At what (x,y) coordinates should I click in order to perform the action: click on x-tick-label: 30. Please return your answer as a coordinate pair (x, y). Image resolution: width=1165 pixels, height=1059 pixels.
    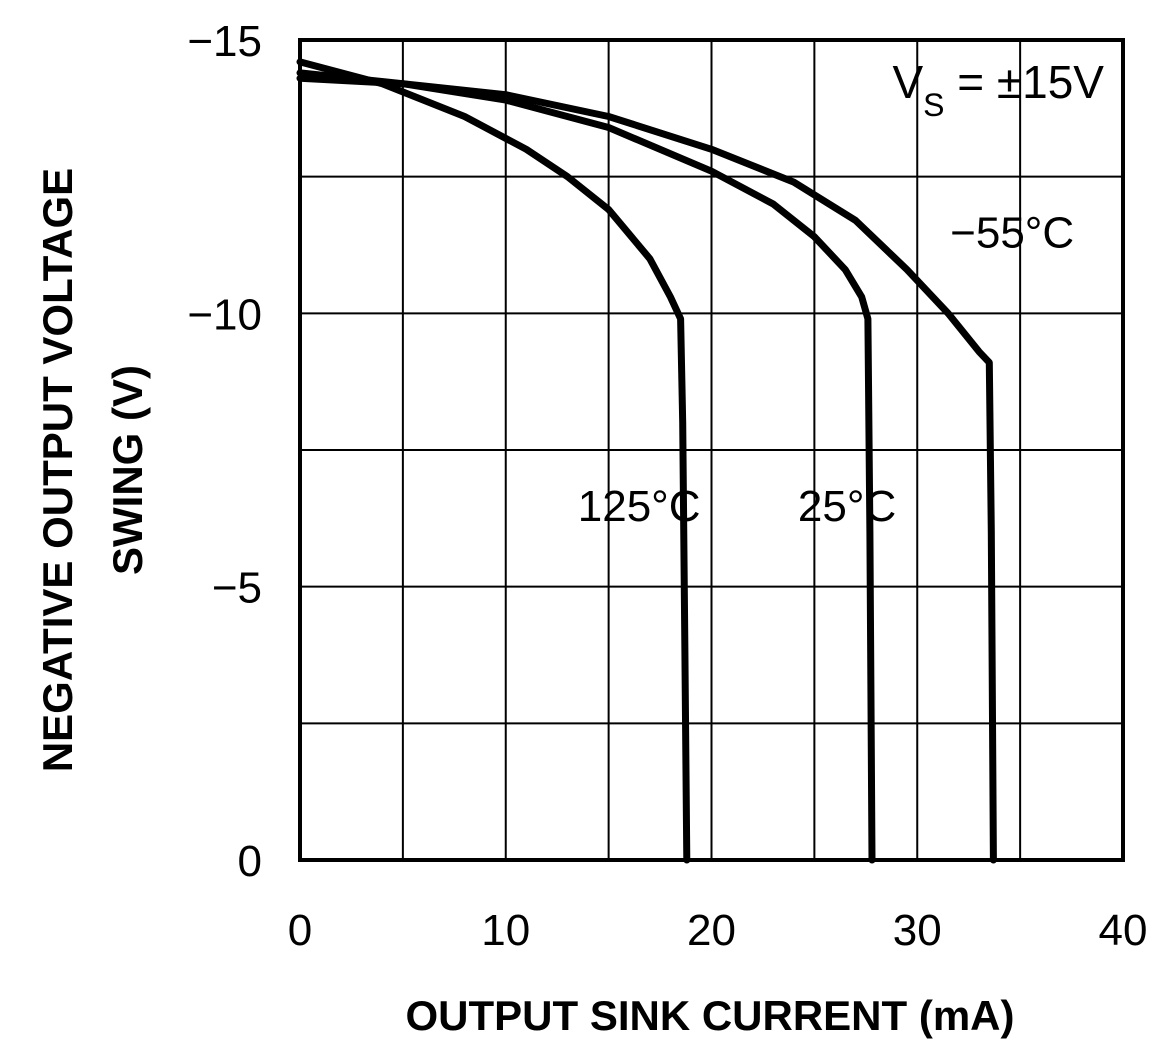
    Looking at the image, I should click on (917, 930).